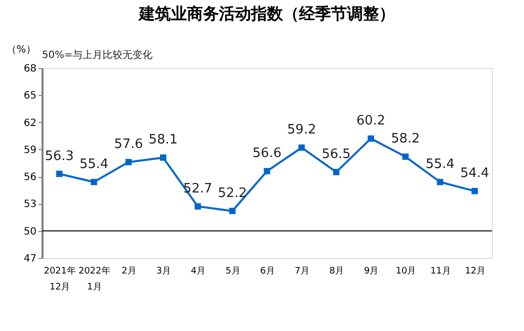 Image resolution: width=524 pixels, height=331 pixels. What do you see at coordinates (302, 271) in the screenshot?
I see `x-tick-label: 7月` at bounding box center [302, 271].